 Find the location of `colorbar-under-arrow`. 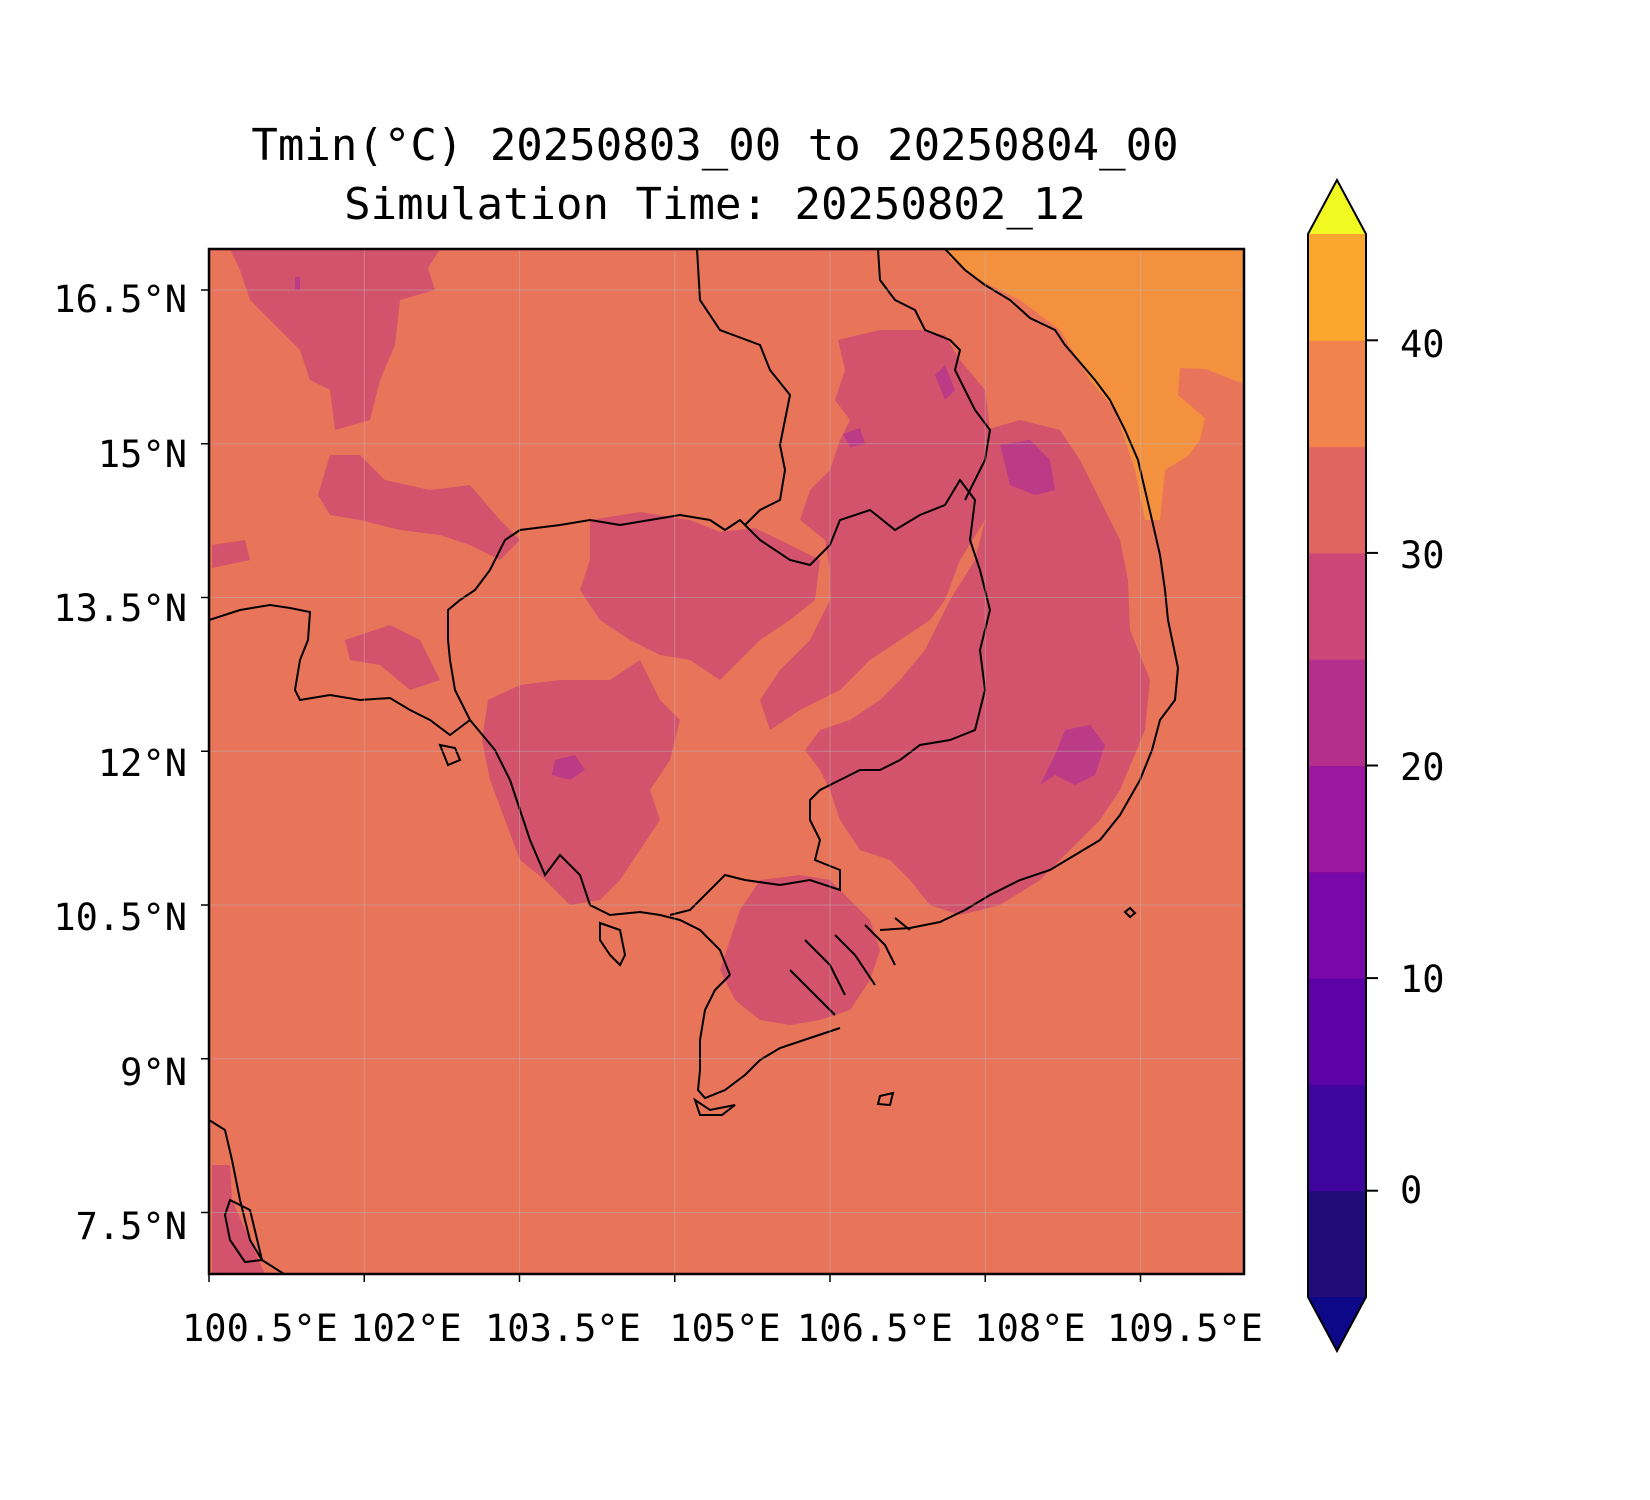

colorbar-under-arrow is located at coordinates (1337, 1324).